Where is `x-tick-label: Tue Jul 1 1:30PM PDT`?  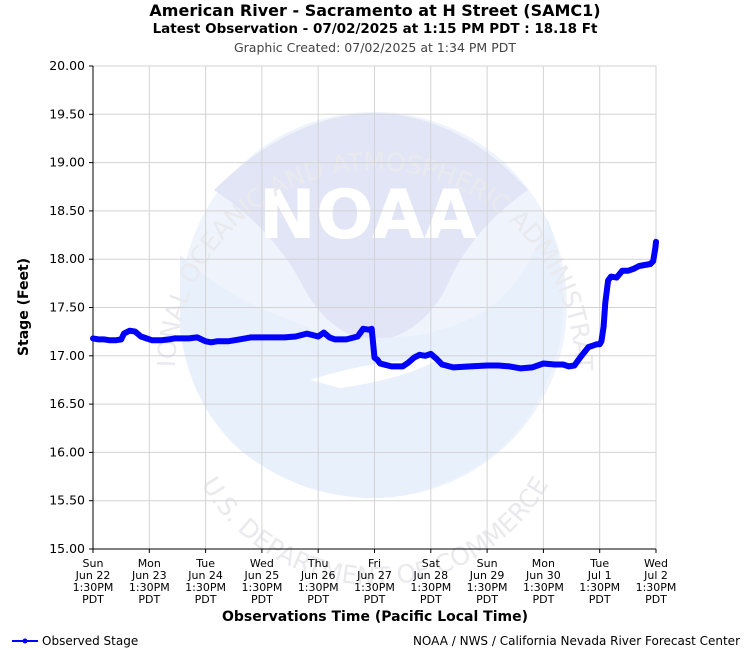 x-tick-label: Tue Jul 1 1:30PM PDT is located at coordinates (599, 581).